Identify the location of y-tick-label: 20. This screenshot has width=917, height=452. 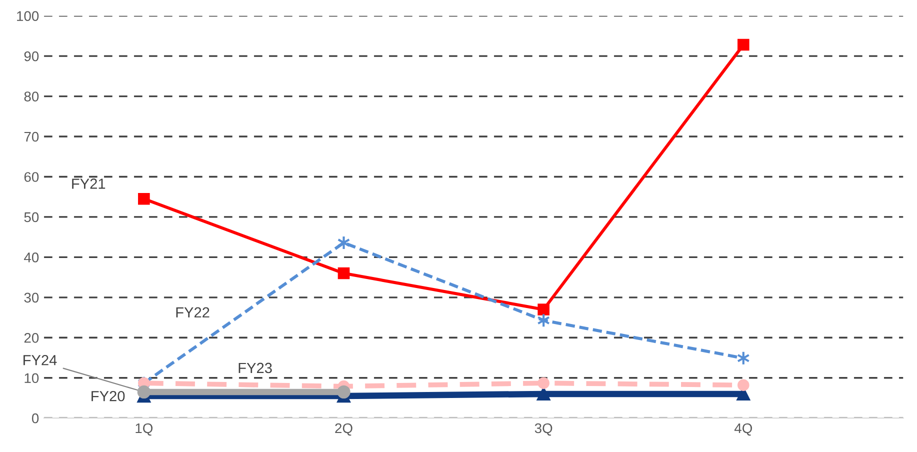
(31, 337).